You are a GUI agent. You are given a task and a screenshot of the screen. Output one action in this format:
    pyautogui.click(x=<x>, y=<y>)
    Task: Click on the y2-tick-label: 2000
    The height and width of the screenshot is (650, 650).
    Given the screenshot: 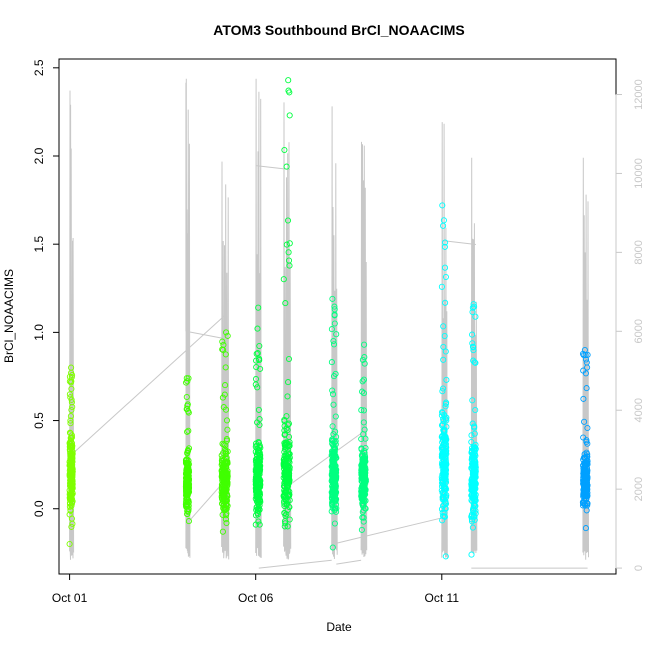 What is the action you would take?
    pyautogui.click(x=639, y=489)
    